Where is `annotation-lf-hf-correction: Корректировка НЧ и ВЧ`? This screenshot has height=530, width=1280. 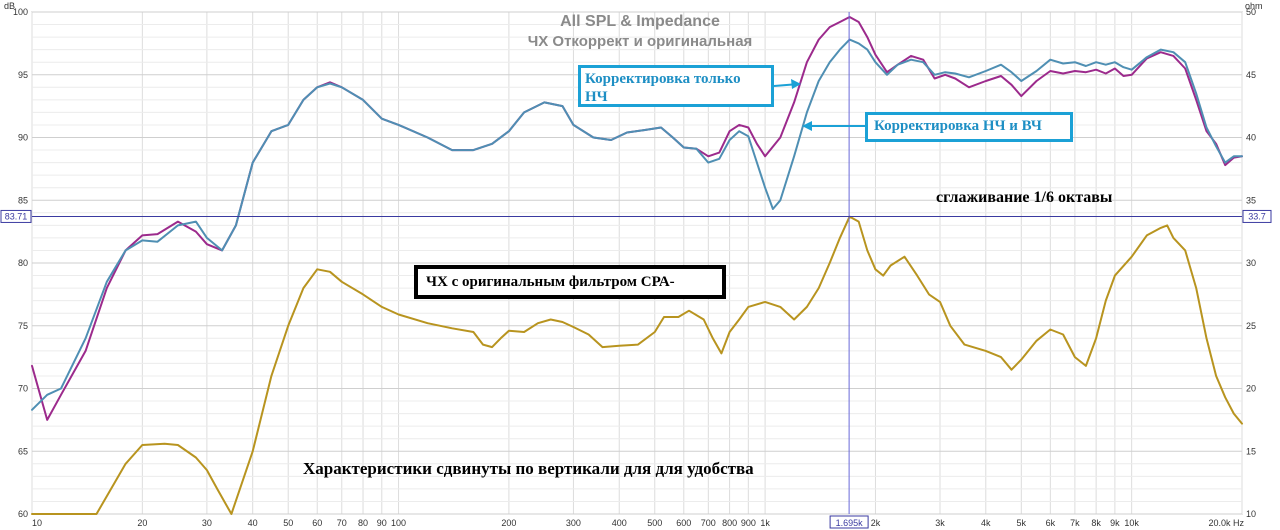
annotation-lf-hf-correction: Корректировка НЧ и ВЧ is located at coordinates (969, 127).